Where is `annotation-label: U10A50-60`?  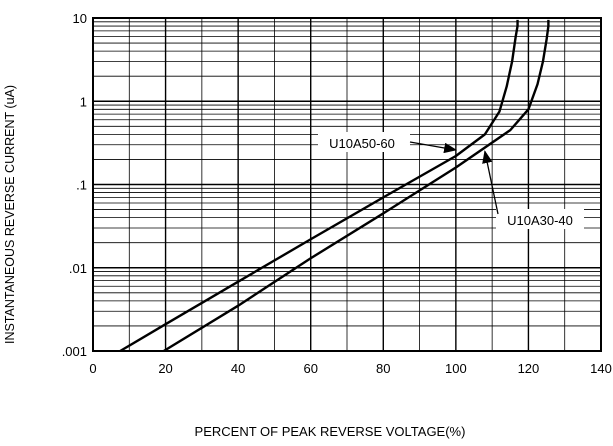 annotation-label: U10A50-60 is located at coordinates (362, 143).